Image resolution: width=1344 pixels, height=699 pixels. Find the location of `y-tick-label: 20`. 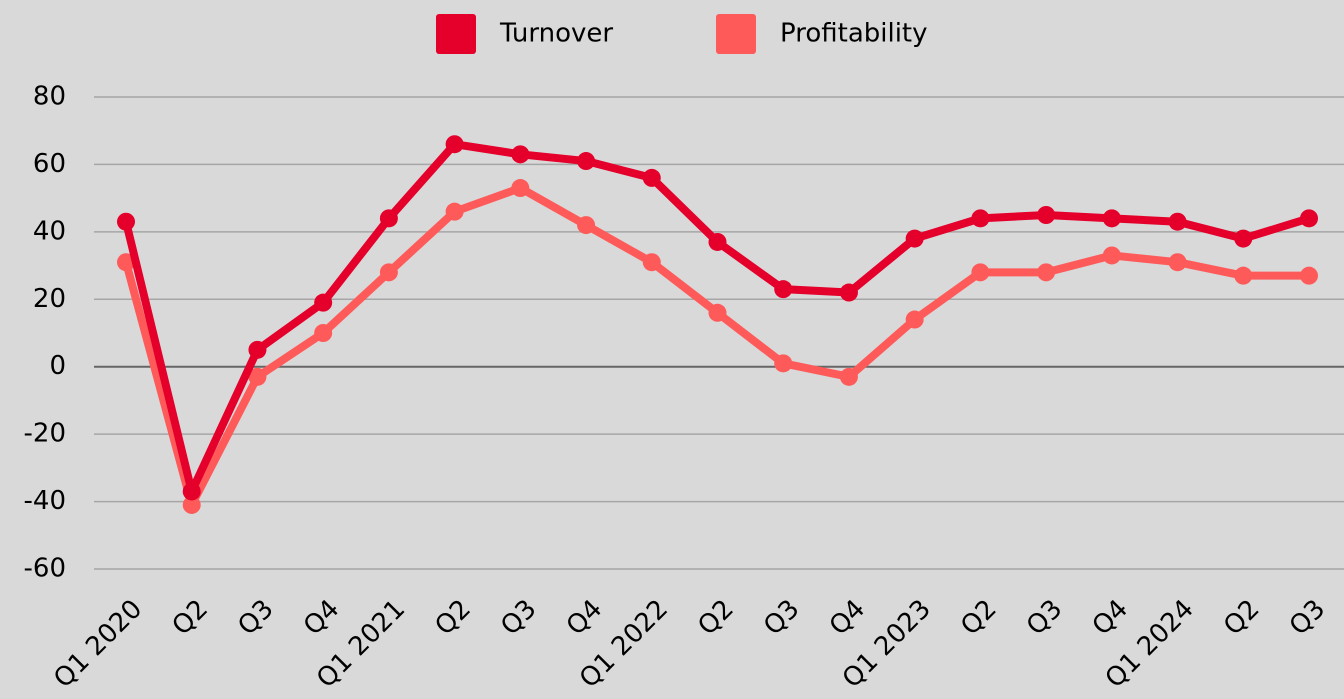

y-tick-label: 20 is located at coordinates (49, 299).